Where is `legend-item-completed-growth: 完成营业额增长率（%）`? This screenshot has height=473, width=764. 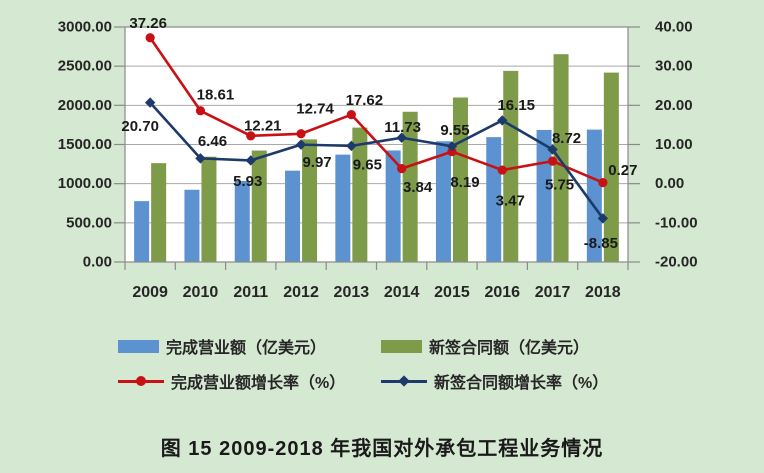 legend-item-completed-growth: 完成营业额增长率（%） is located at coordinates (249, 381).